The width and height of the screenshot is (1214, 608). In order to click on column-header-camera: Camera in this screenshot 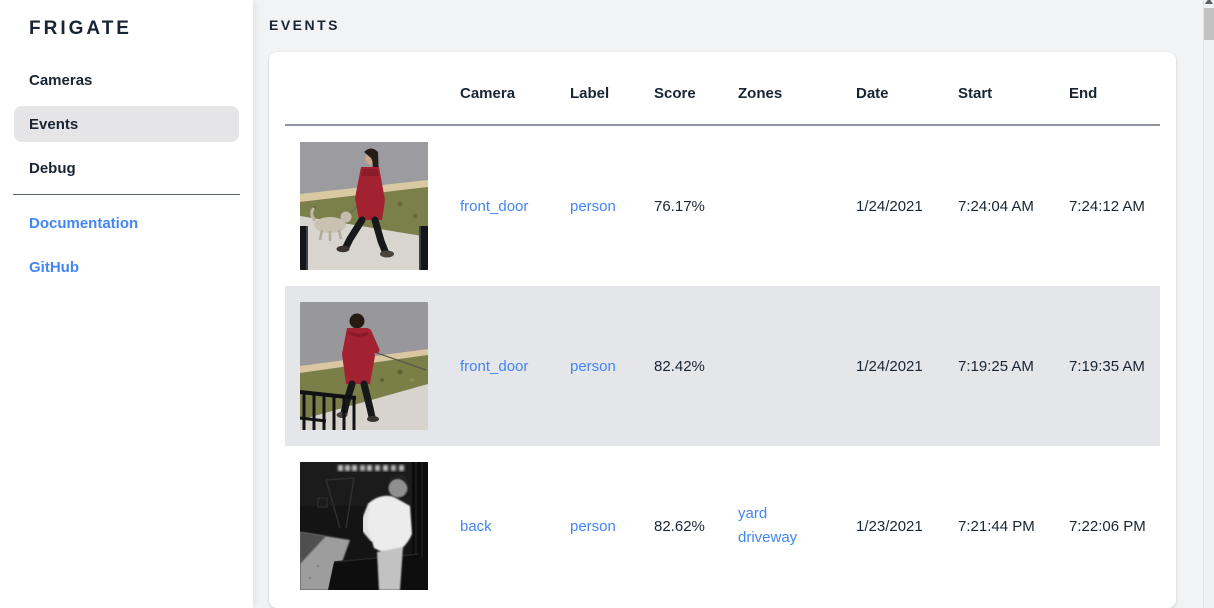, I will do `click(488, 93)`.